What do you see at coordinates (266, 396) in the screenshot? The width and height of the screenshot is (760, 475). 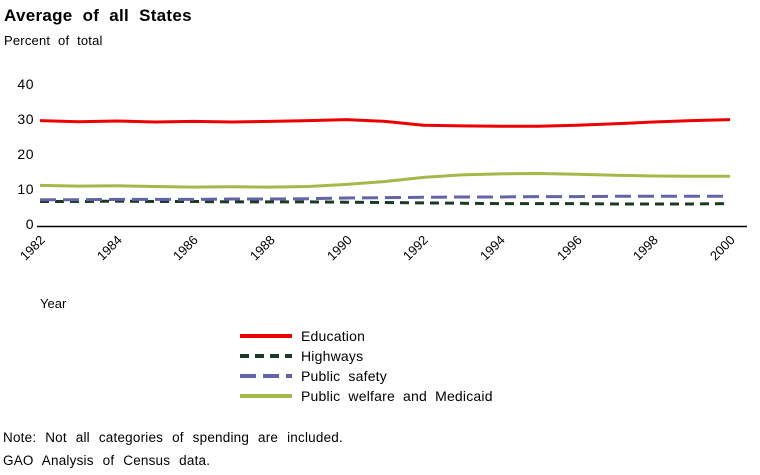 I see `public-welfare-line-swatch` at bounding box center [266, 396].